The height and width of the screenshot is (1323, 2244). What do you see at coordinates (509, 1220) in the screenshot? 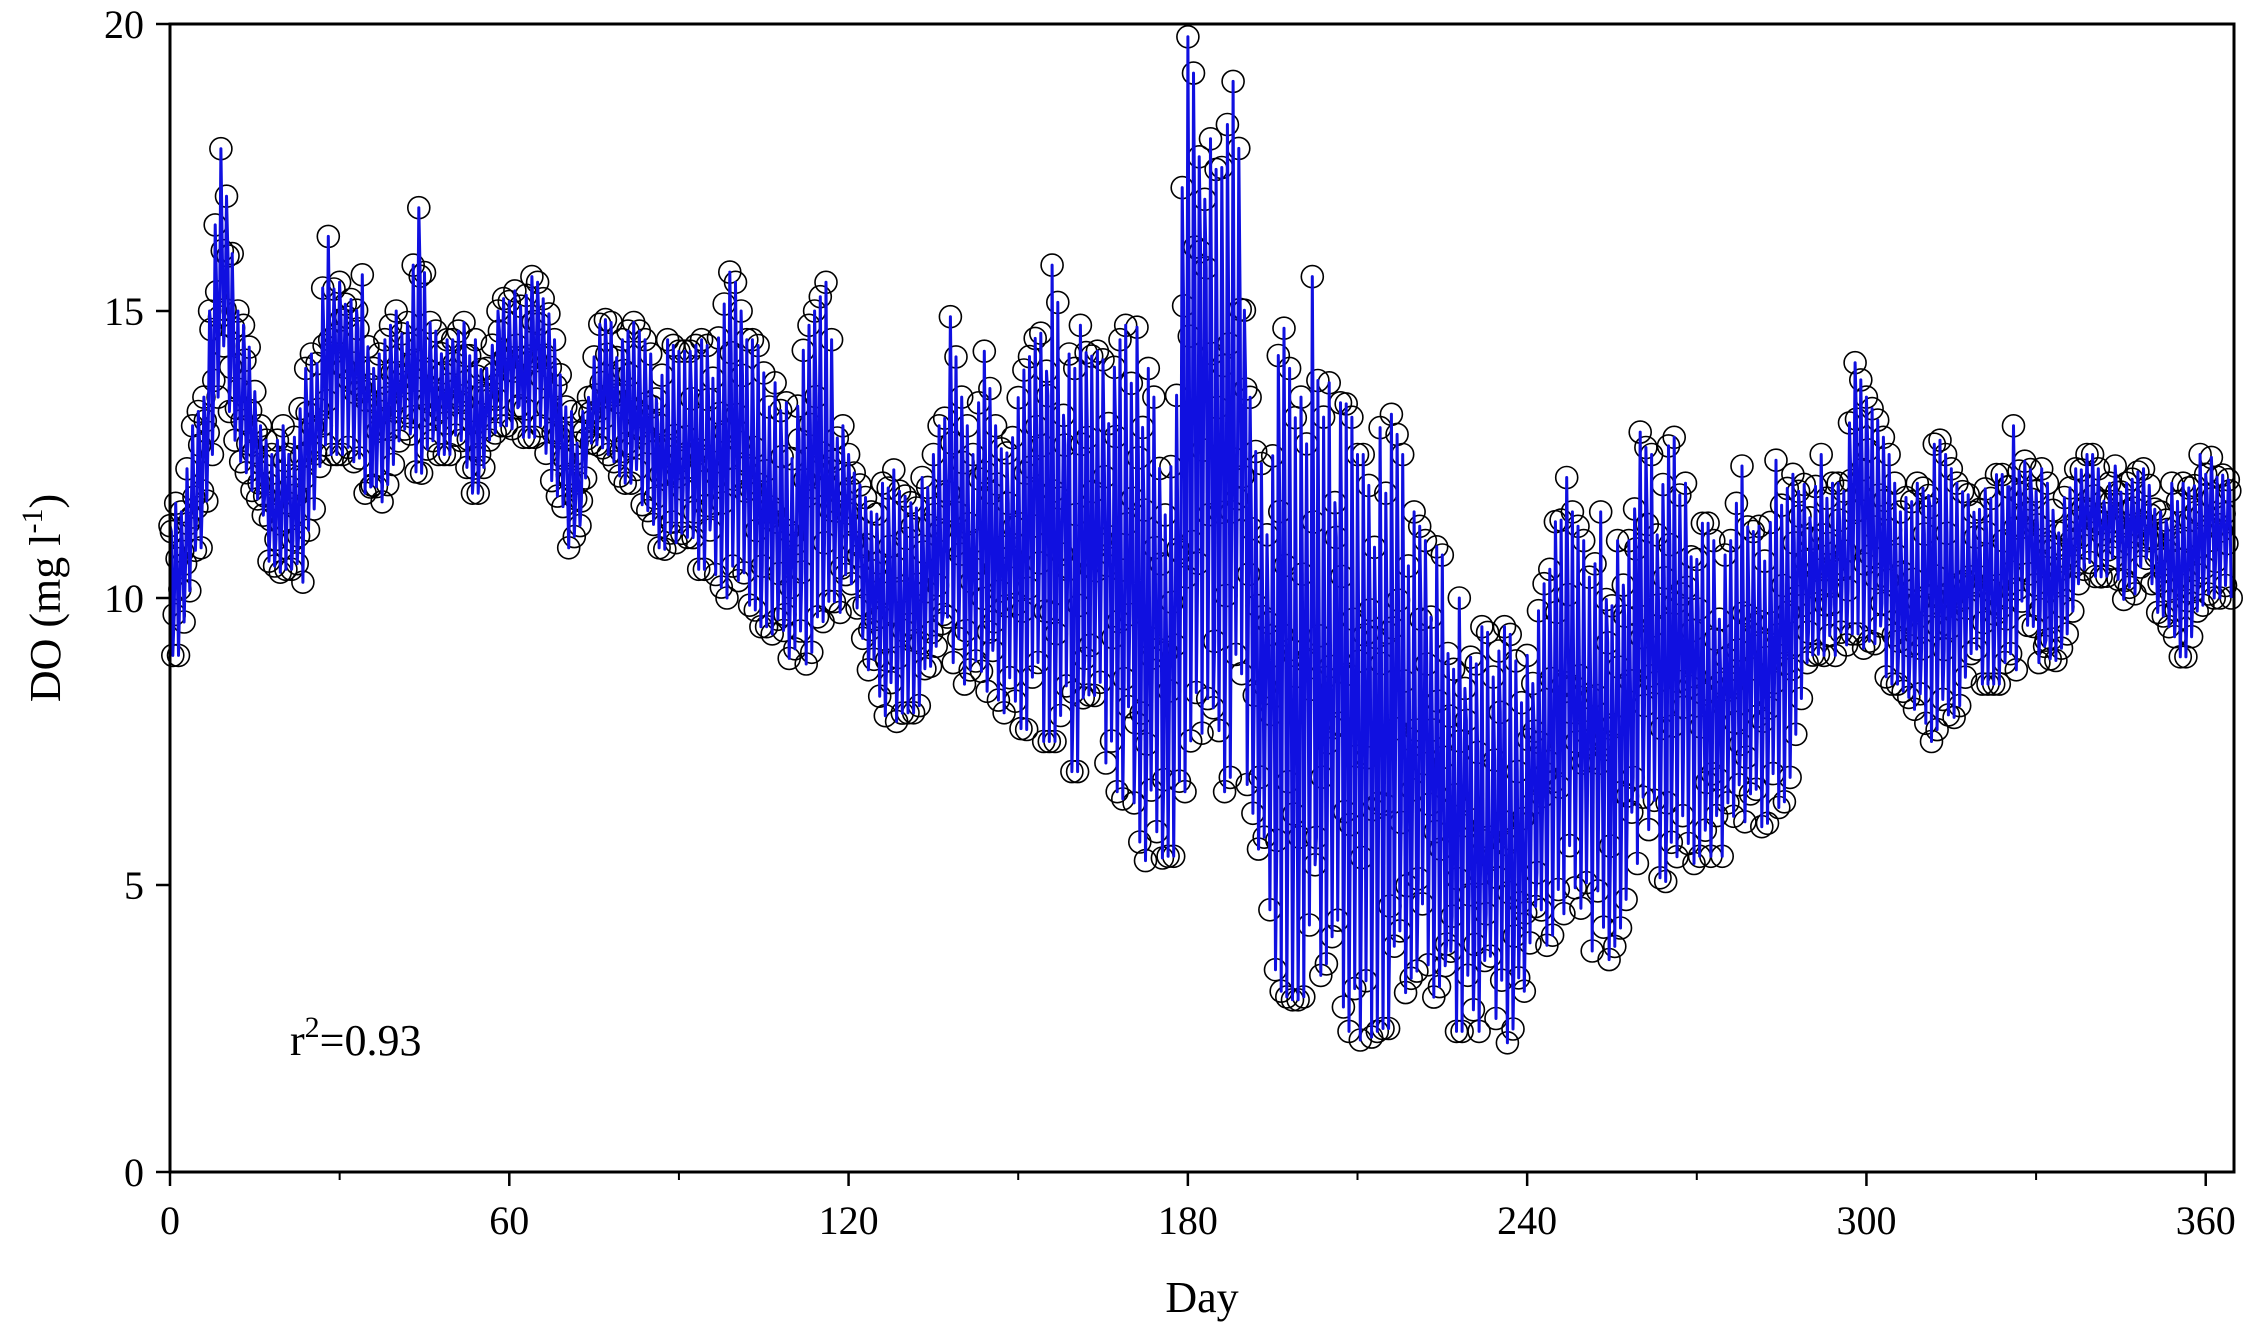
I see `x-tick-label: 60` at bounding box center [509, 1220].